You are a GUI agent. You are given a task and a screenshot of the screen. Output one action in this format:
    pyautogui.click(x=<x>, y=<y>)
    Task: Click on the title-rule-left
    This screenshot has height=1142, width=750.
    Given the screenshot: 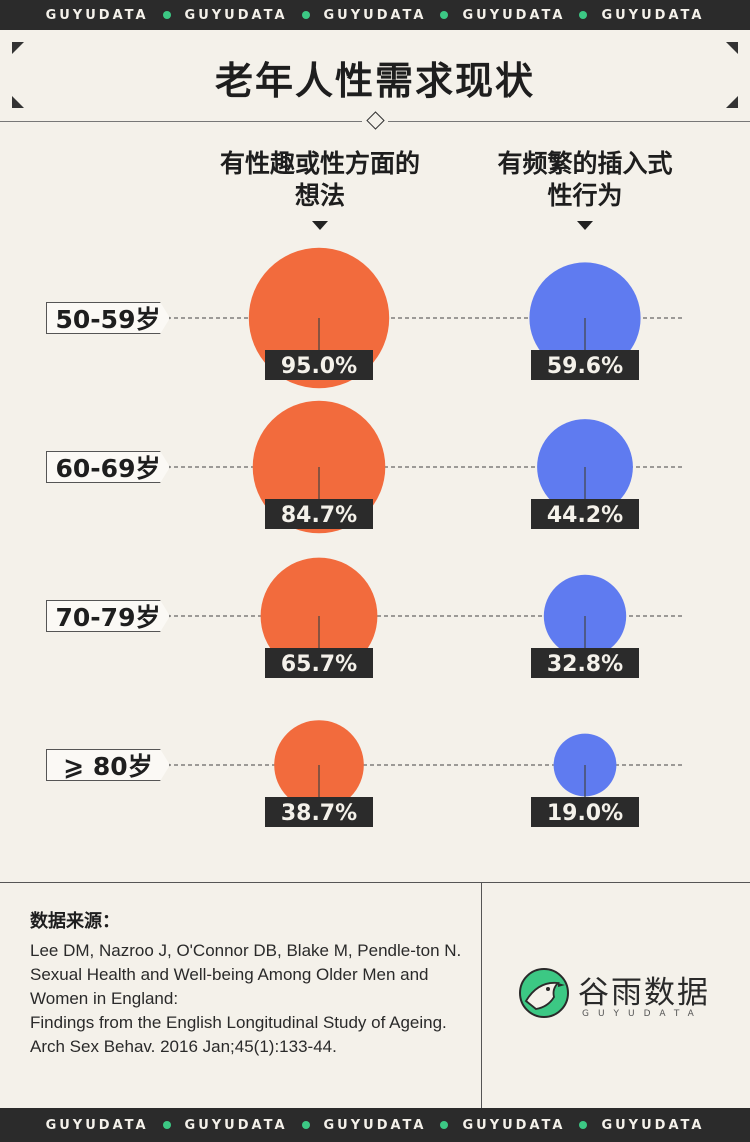 What is the action you would take?
    pyautogui.click(x=181, y=121)
    